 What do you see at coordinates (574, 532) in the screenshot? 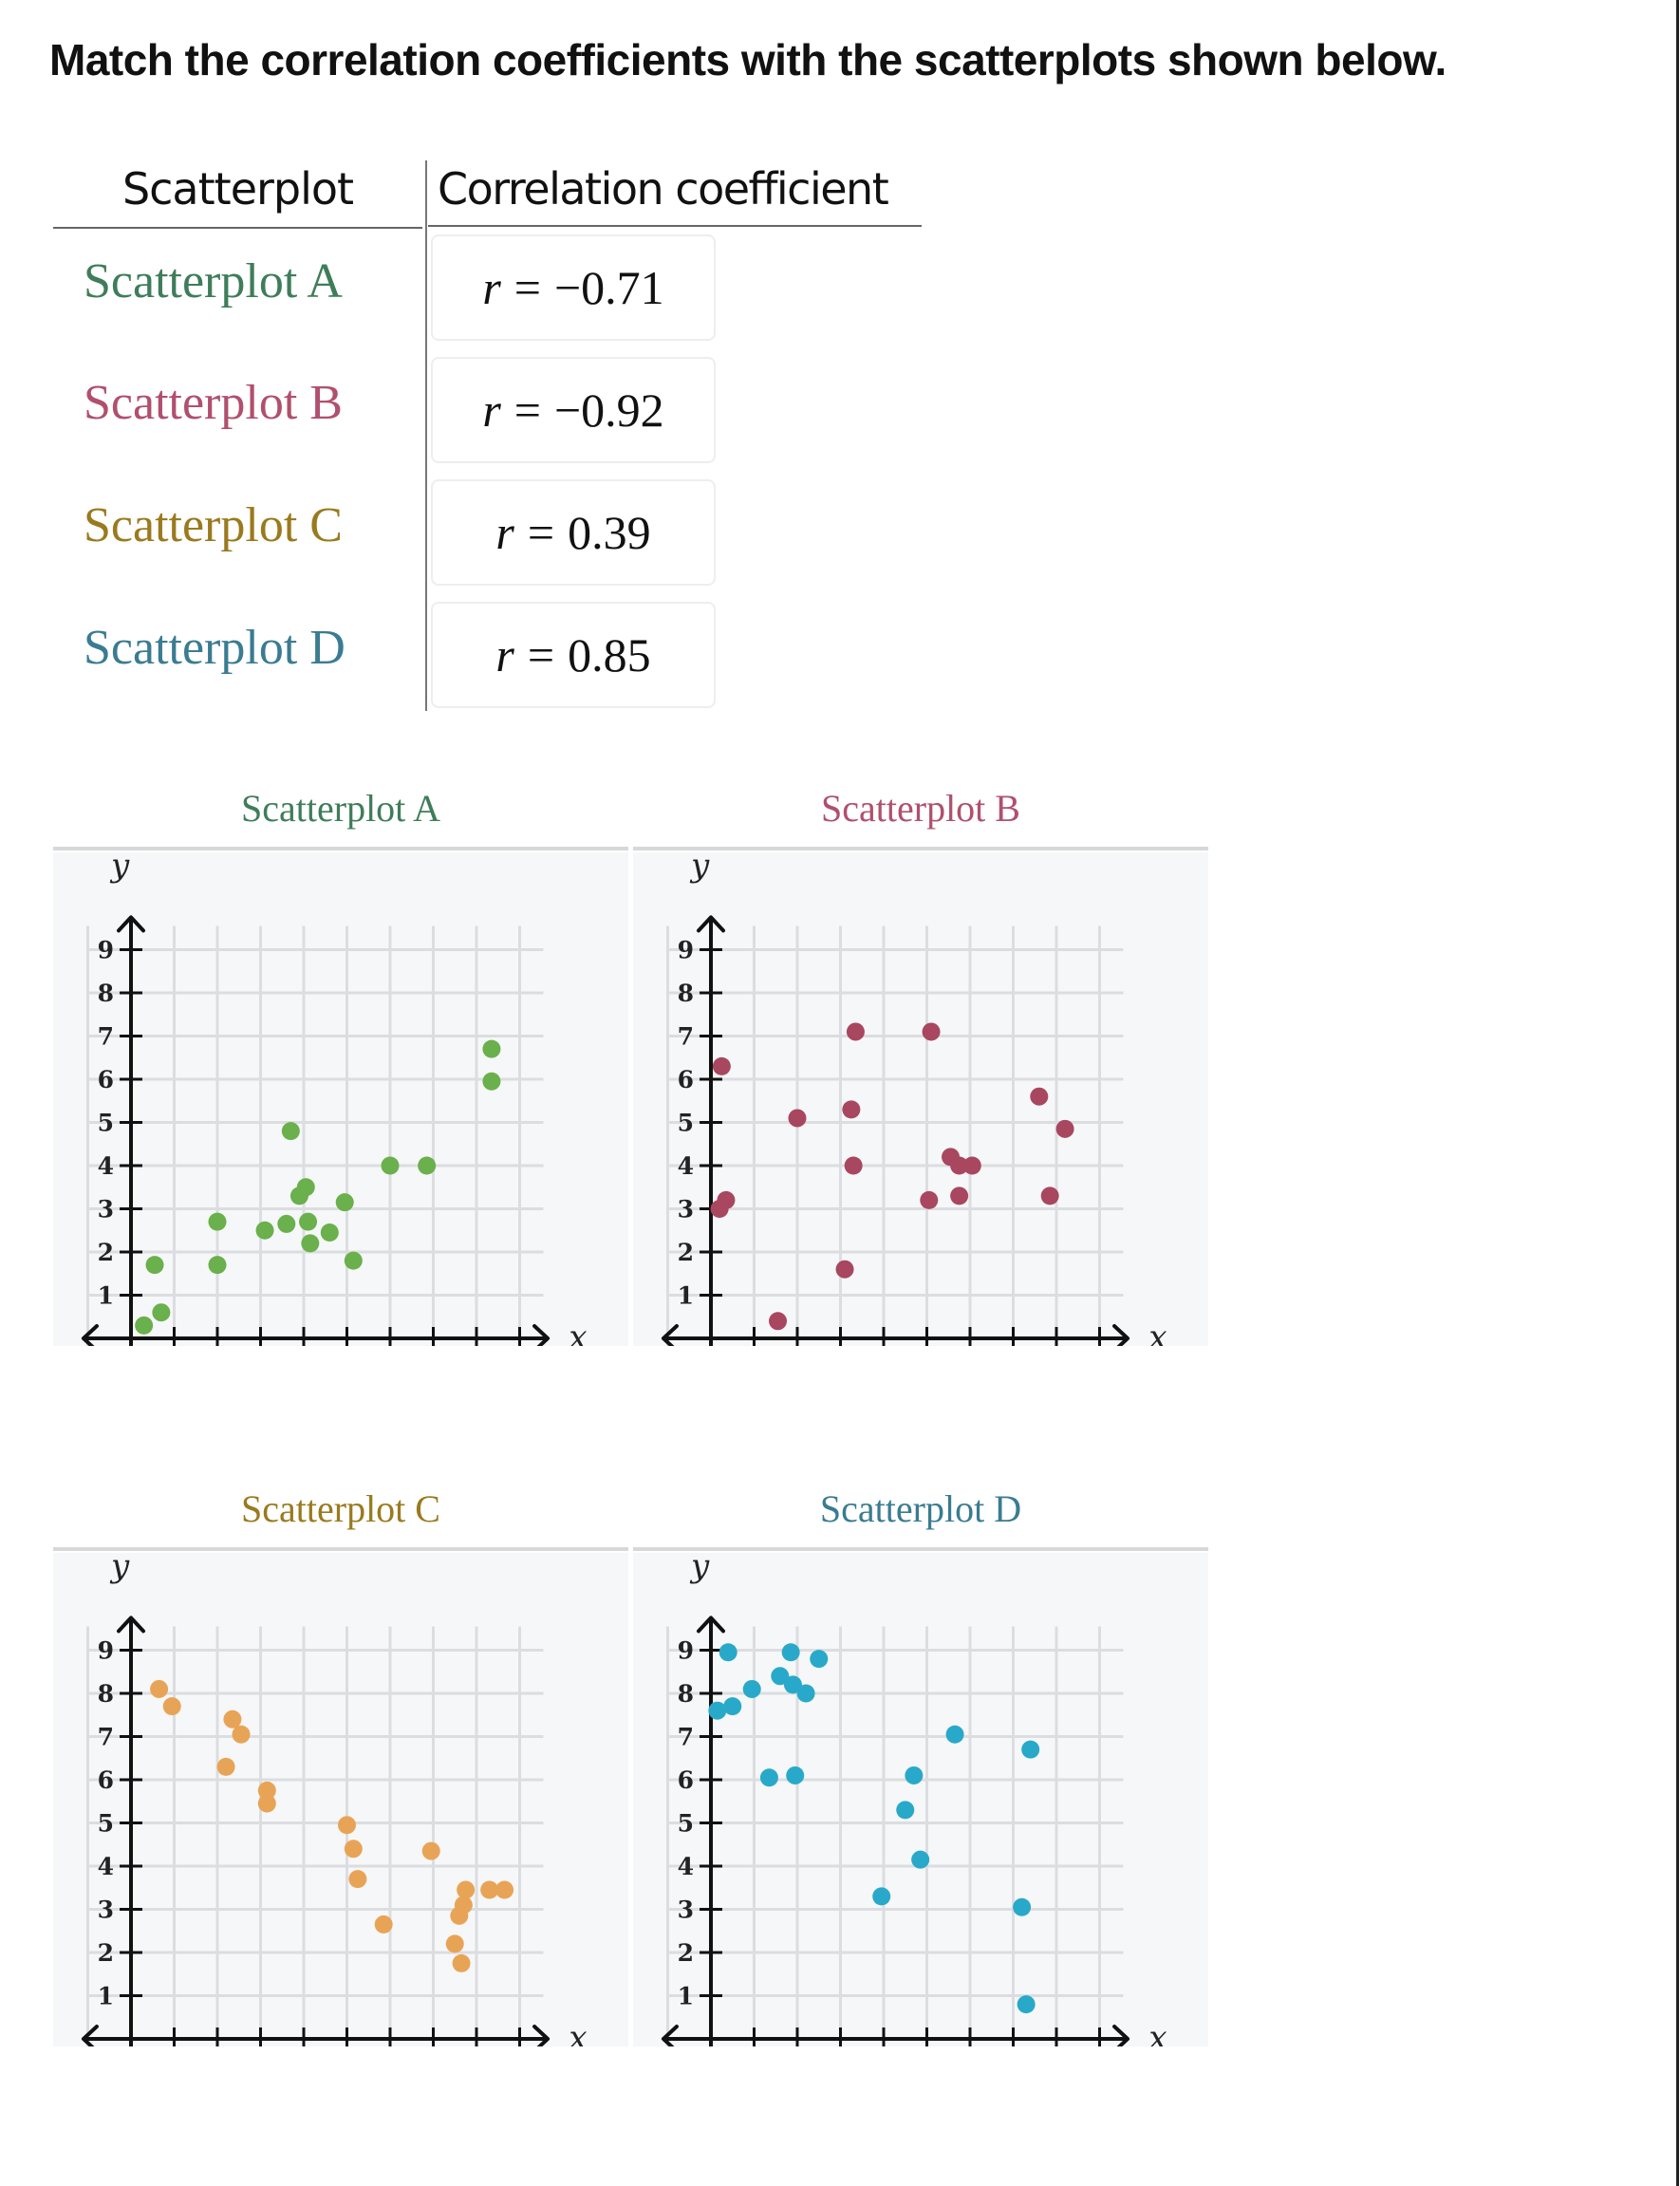
I see `coefficient-card-c: r = 0.39` at bounding box center [574, 532].